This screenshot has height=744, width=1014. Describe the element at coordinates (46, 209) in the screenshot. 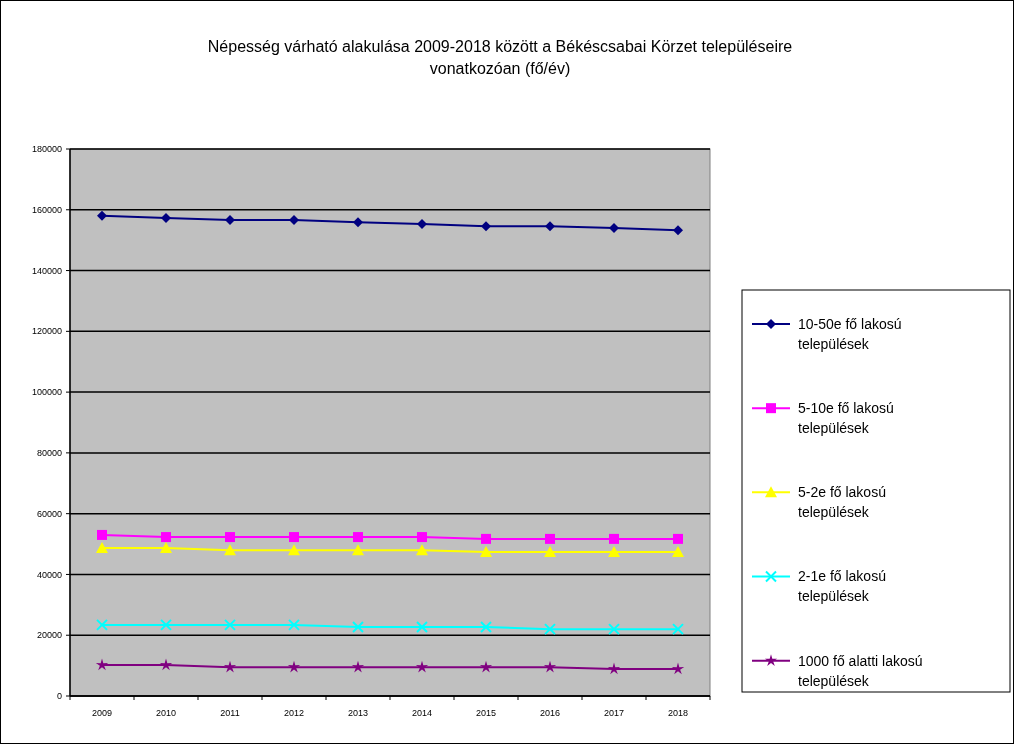

I see `y-tick-label: 160000` at that location.